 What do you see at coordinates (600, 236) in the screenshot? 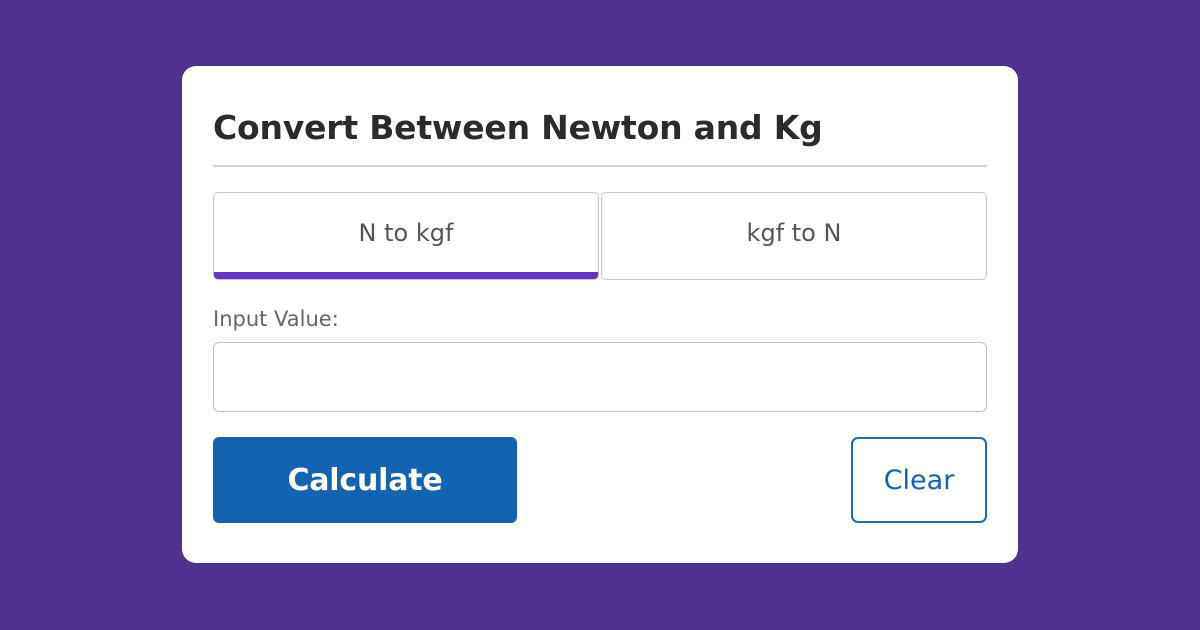
I see `conversion-direction-tabs: N to kgf kgf to N` at bounding box center [600, 236].